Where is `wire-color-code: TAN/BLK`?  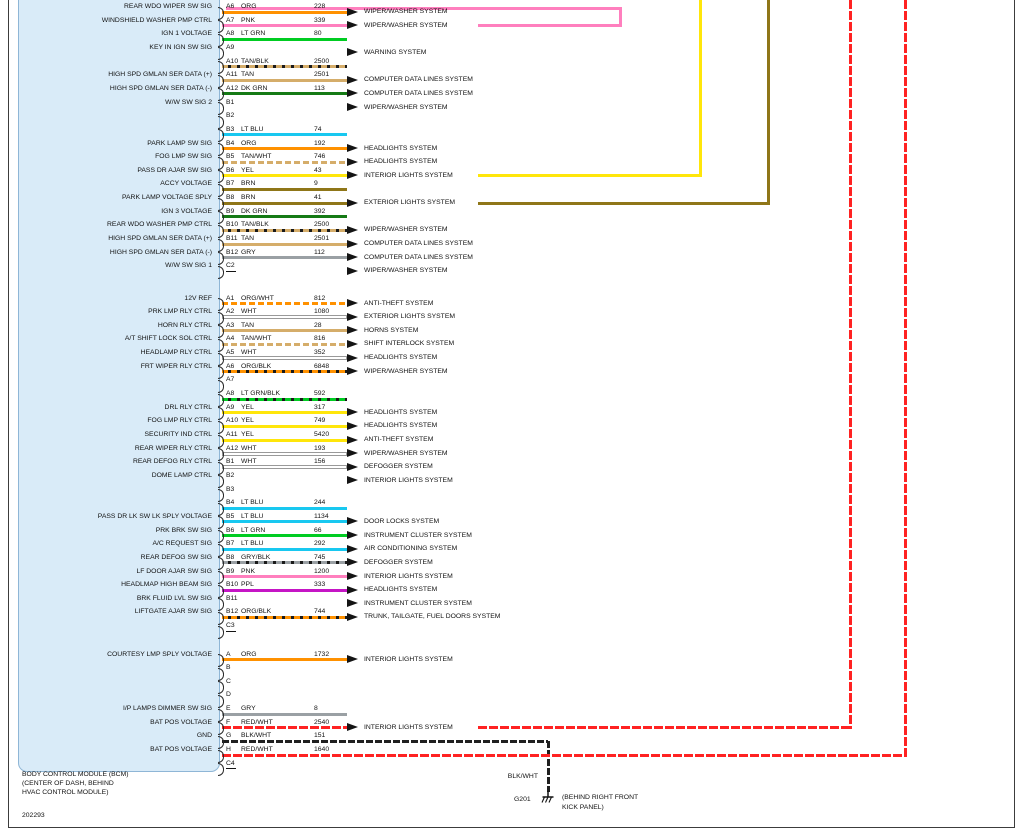
wire-color-code: TAN/BLK is located at coordinates (255, 225).